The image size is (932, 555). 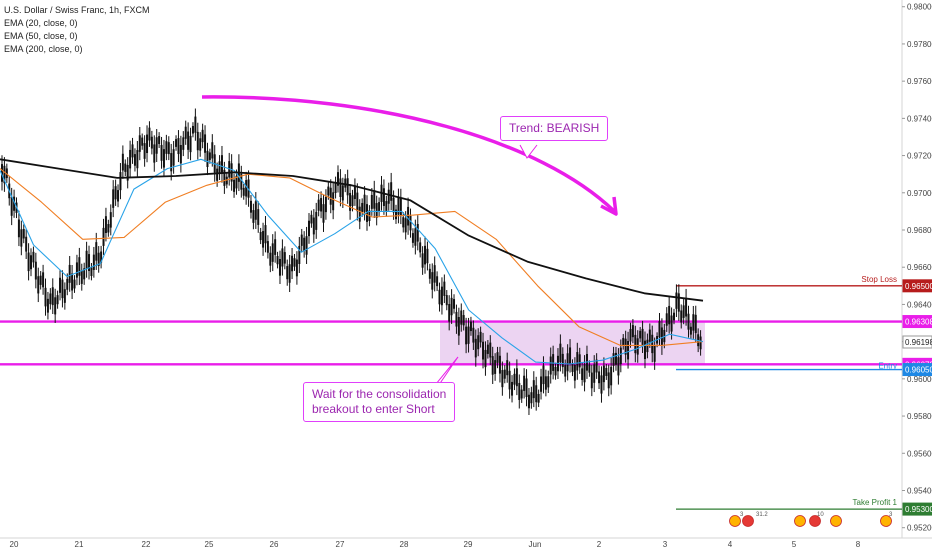 What do you see at coordinates (554, 128) in the screenshot?
I see `trend-callout: Trend: BEARISH` at bounding box center [554, 128].